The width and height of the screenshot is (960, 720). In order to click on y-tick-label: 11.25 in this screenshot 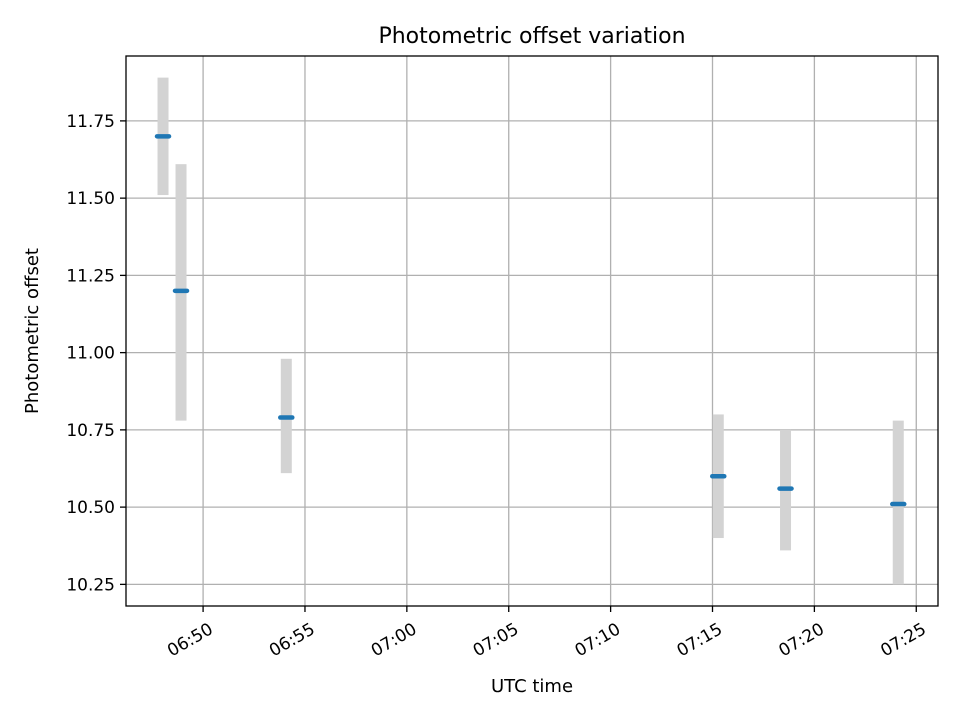, I will do `click(90, 276)`.